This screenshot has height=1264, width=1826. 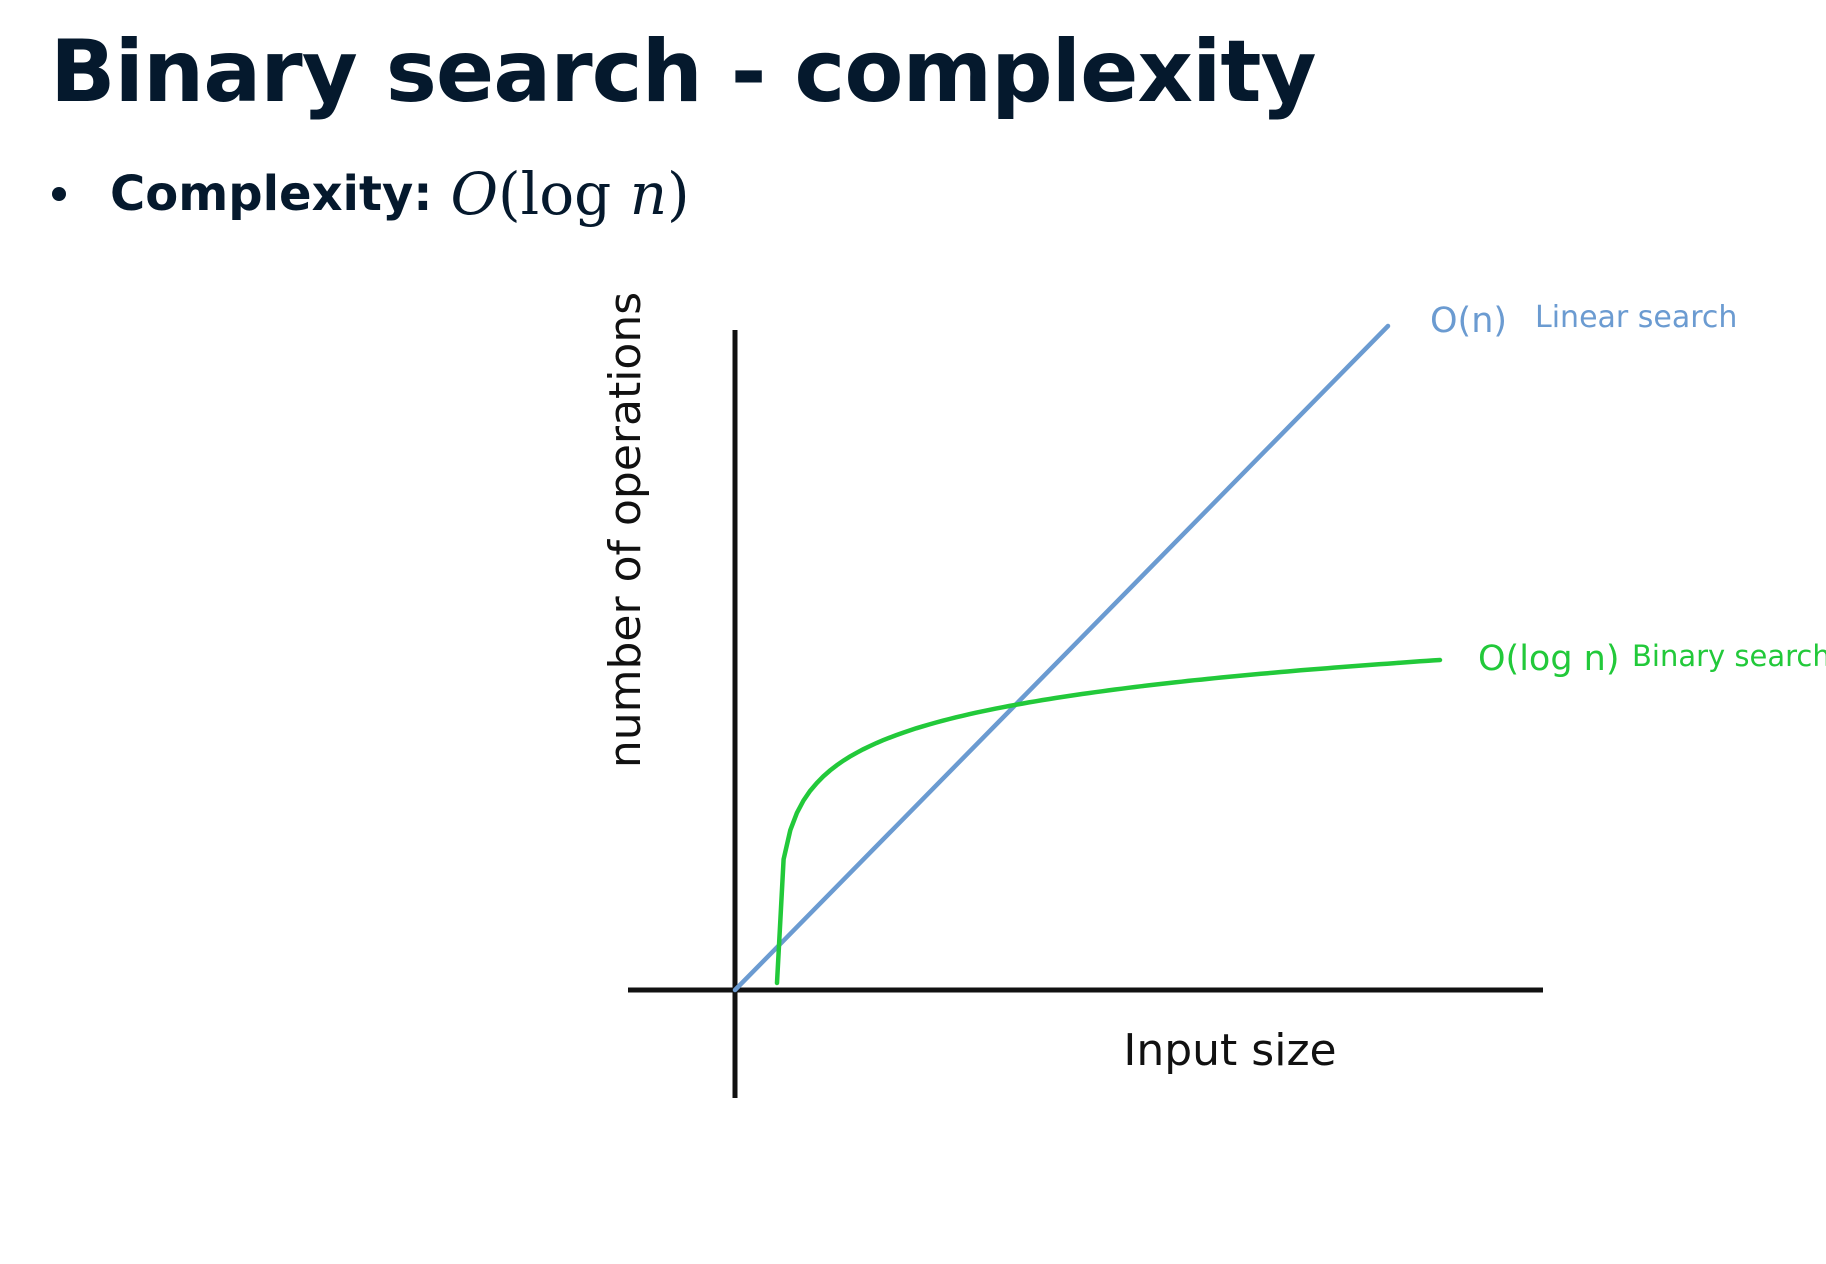 I want to click on formula-close-paren: ), so click(x=678, y=194).